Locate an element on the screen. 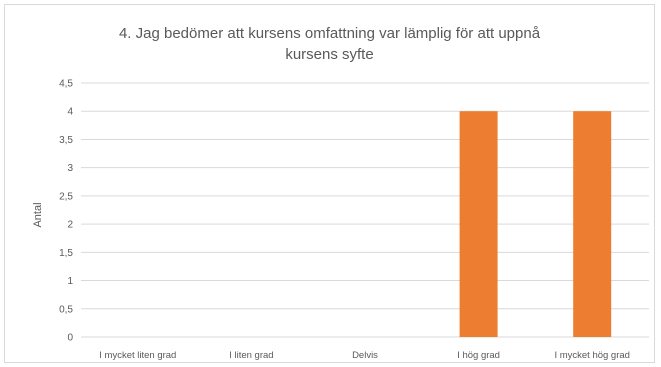  bars is located at coordinates (535, 224).